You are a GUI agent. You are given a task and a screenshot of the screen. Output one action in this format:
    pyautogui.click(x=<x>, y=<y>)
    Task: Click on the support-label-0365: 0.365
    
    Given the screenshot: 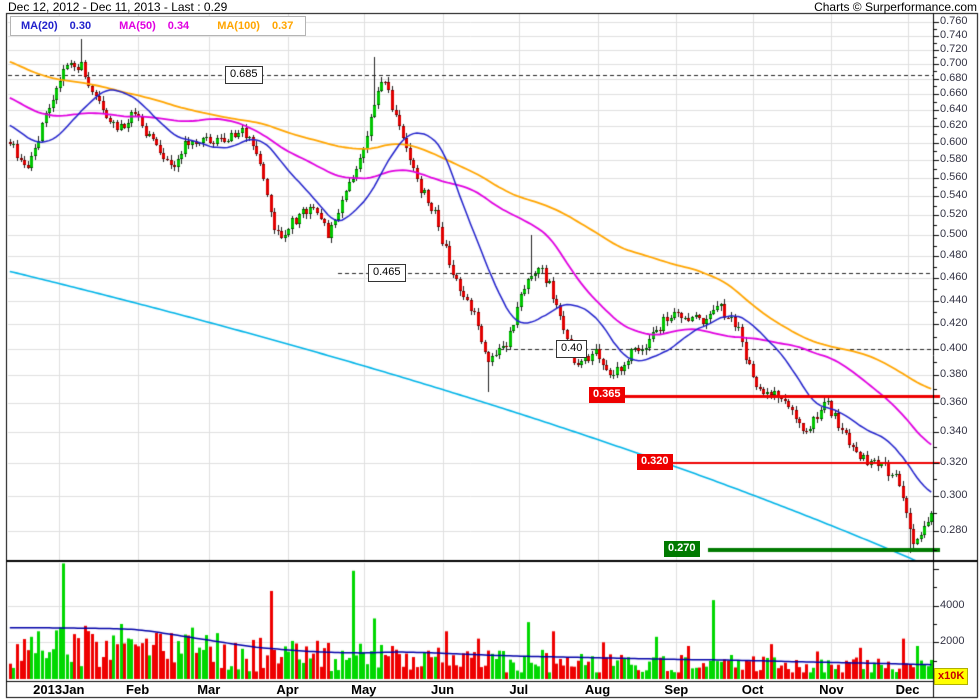 What is the action you would take?
    pyautogui.click(x=607, y=395)
    